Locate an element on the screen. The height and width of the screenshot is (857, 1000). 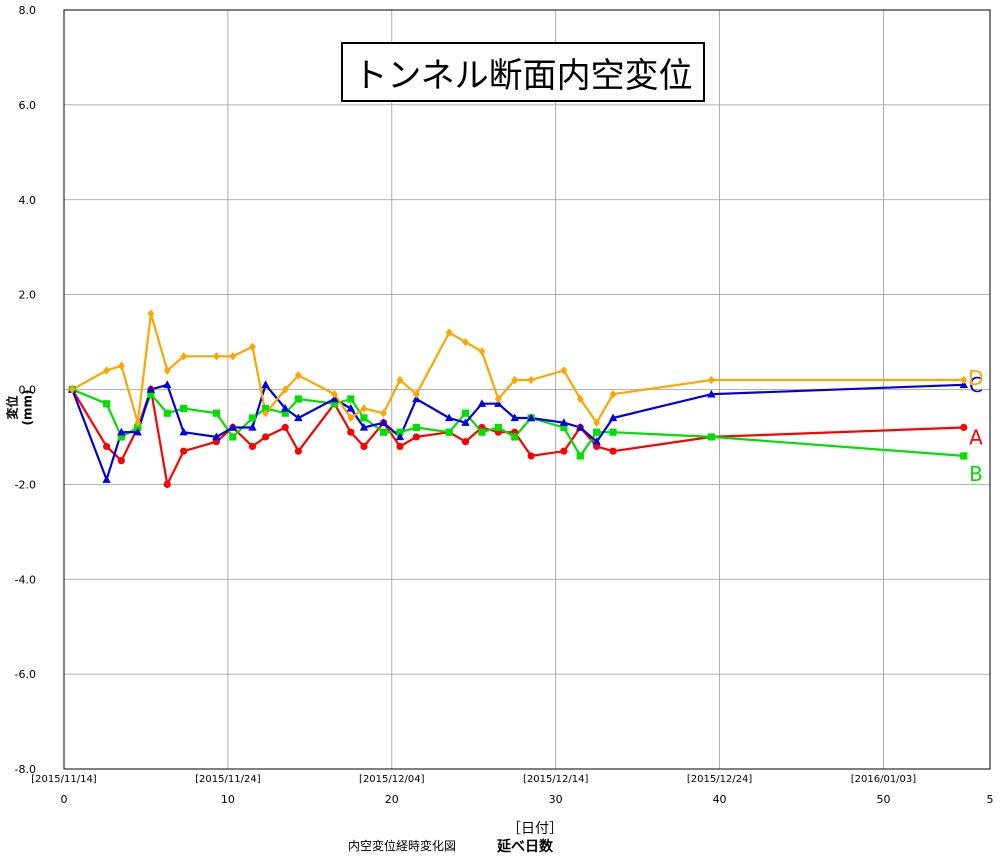
series-label-D: D is located at coordinates (975, 378).